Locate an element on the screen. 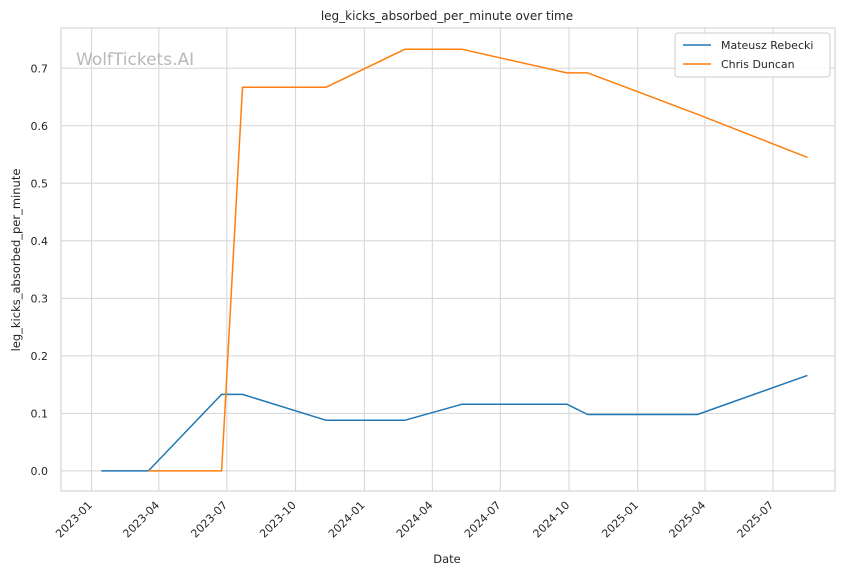  y-tick-label: 0.7 is located at coordinates (40, 68).